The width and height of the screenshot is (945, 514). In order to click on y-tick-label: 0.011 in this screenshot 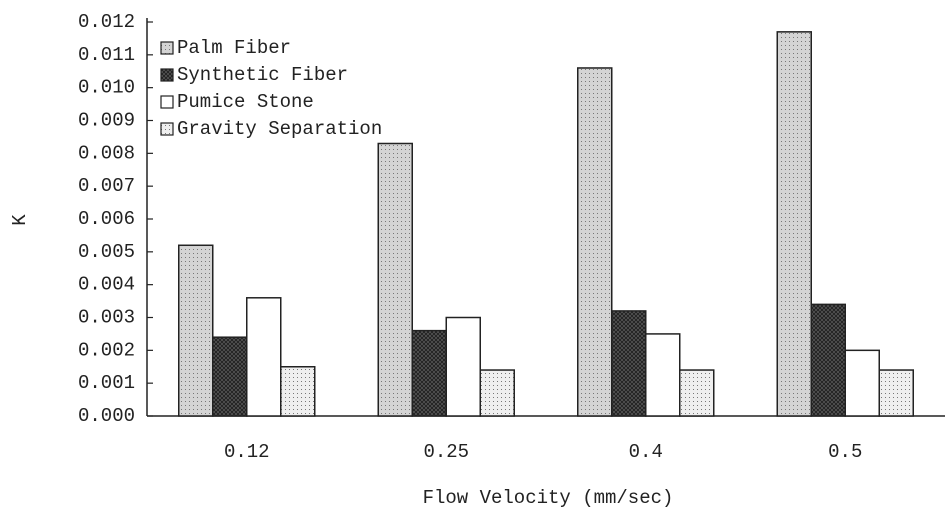, I will do `click(106, 55)`.